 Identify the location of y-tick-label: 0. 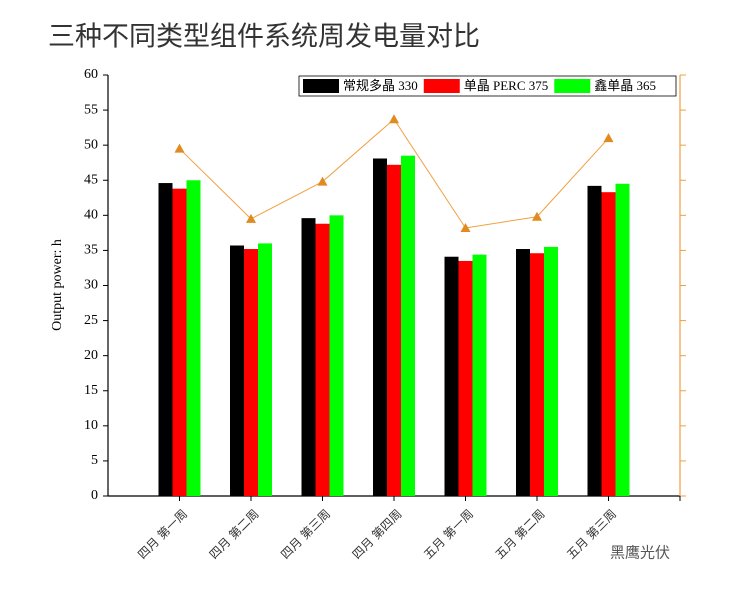
(94, 495).